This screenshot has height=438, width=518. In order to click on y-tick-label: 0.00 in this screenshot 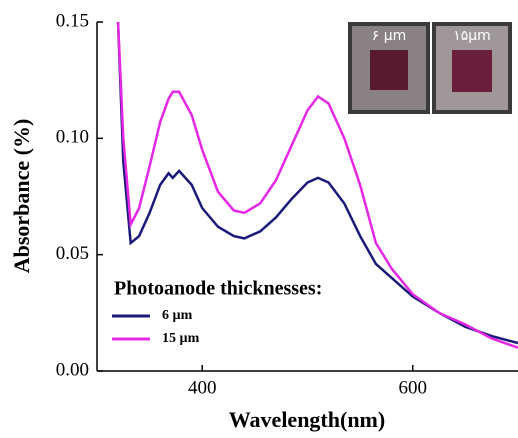, I will do `click(72, 369)`.